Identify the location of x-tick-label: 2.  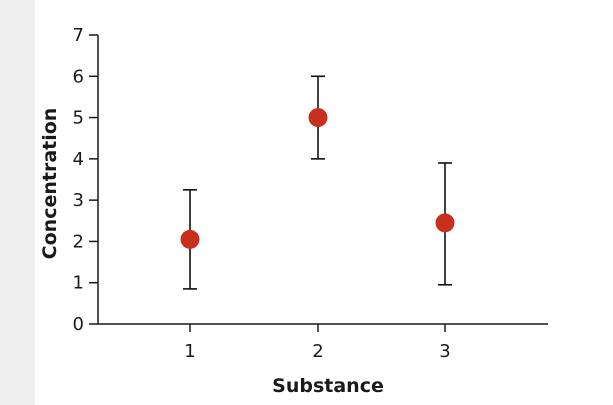
(317, 351).